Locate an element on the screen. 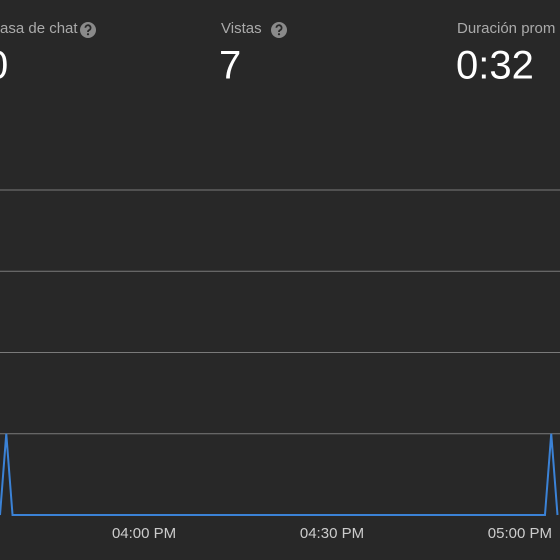 Image resolution: width=560 pixels, height=560 pixels. metric-value: 7 is located at coordinates (230, 66).